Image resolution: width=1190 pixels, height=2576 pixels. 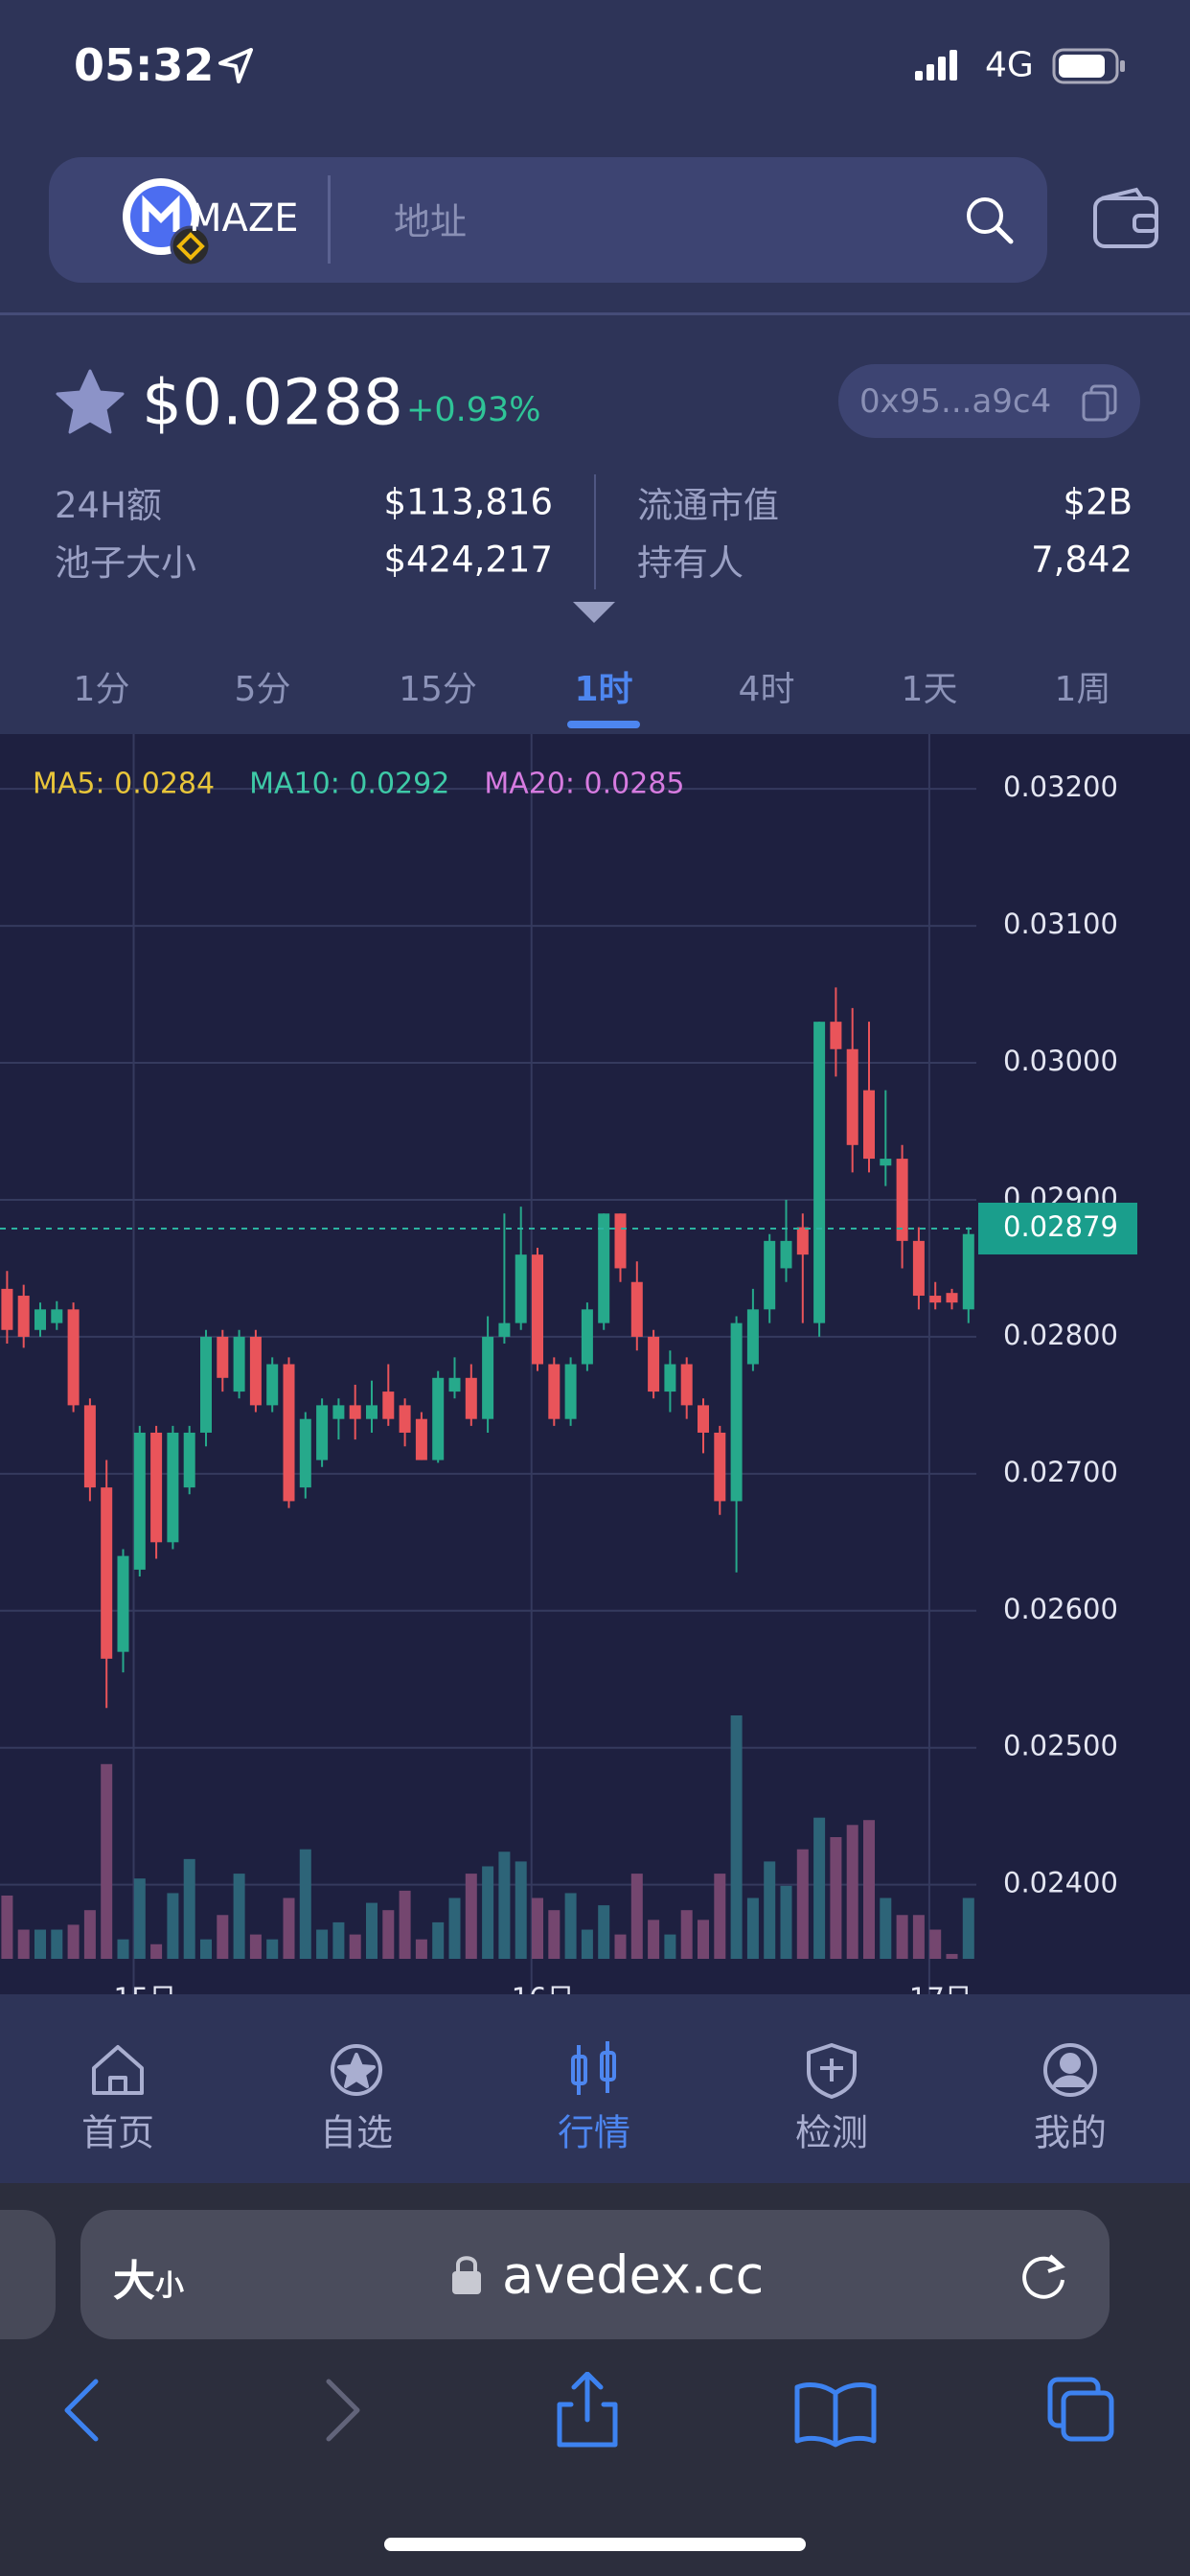 I want to click on profile-icon, so click(x=1070, y=2070).